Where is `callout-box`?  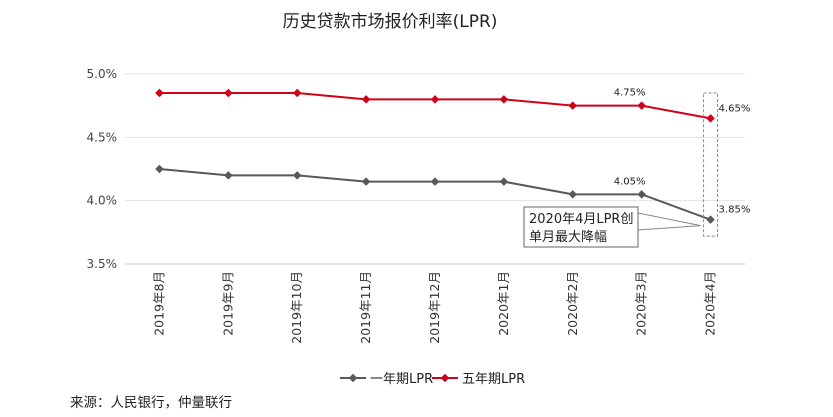 callout-box is located at coordinates (581, 227).